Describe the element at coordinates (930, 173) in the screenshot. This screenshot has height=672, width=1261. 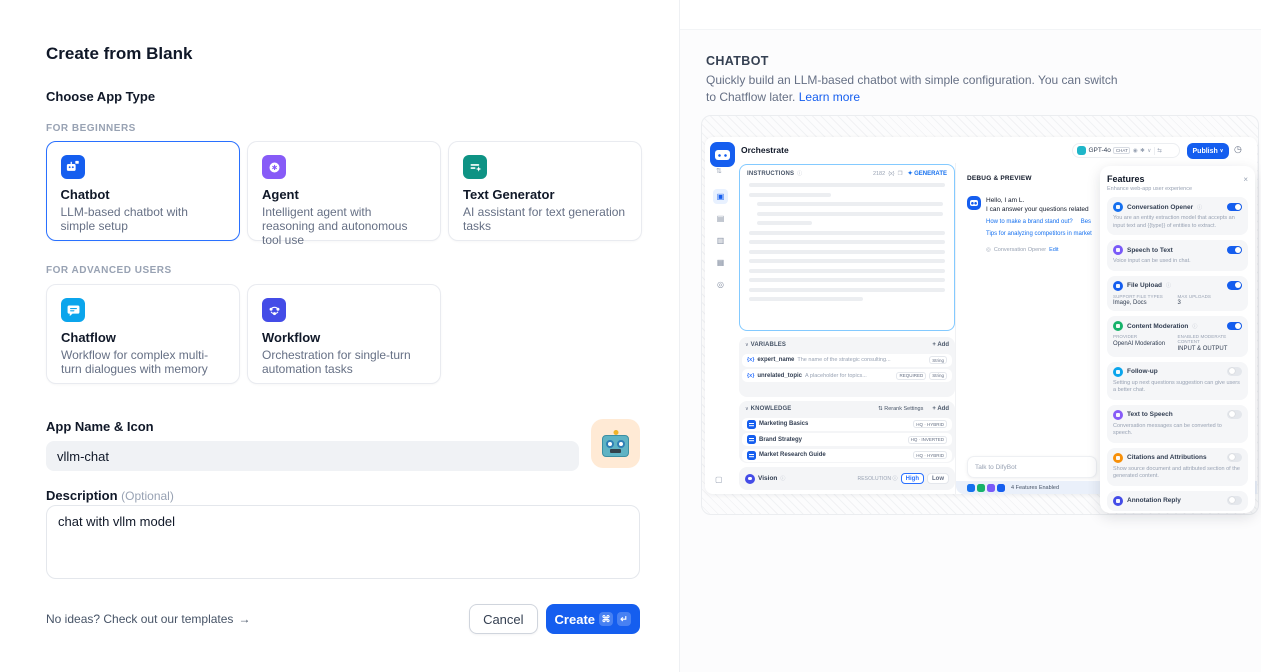
I see `generate-label: GENERATE` at that location.